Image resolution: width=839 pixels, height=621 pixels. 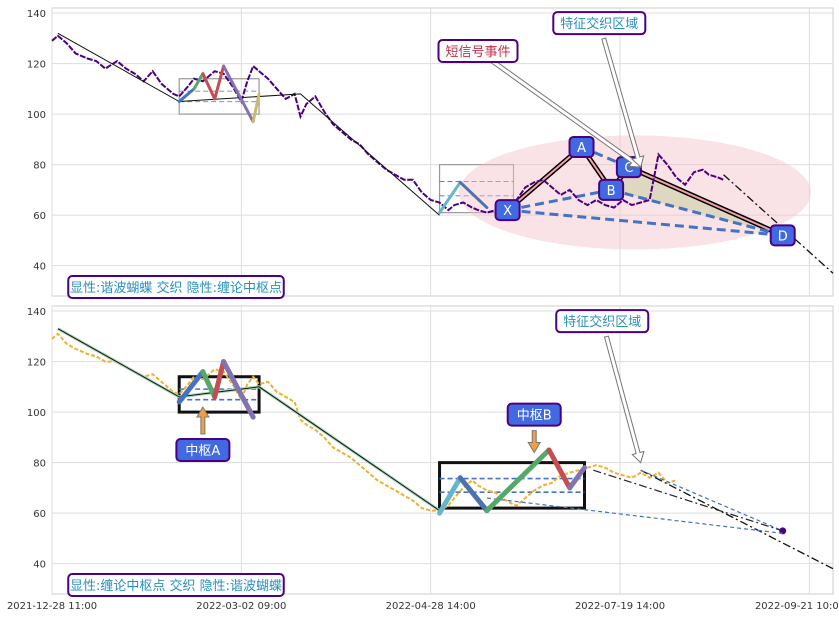 I want to click on panel1-ytick-label: 80, so click(x=39, y=464).